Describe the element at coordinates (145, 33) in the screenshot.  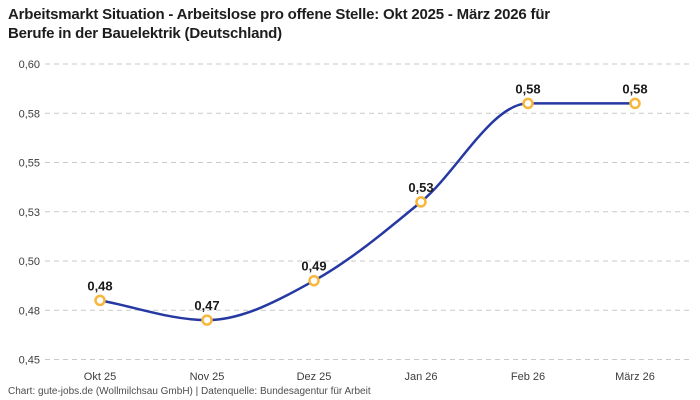
I see `chart-title-line2: Berufe in der Bauelektrik (Deutschland)` at that location.